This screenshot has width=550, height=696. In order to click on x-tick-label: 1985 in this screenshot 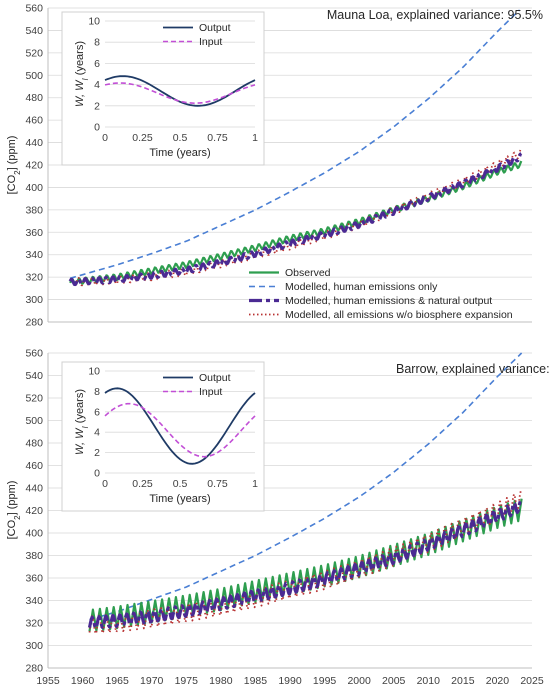, I will do `click(256, 681)`.